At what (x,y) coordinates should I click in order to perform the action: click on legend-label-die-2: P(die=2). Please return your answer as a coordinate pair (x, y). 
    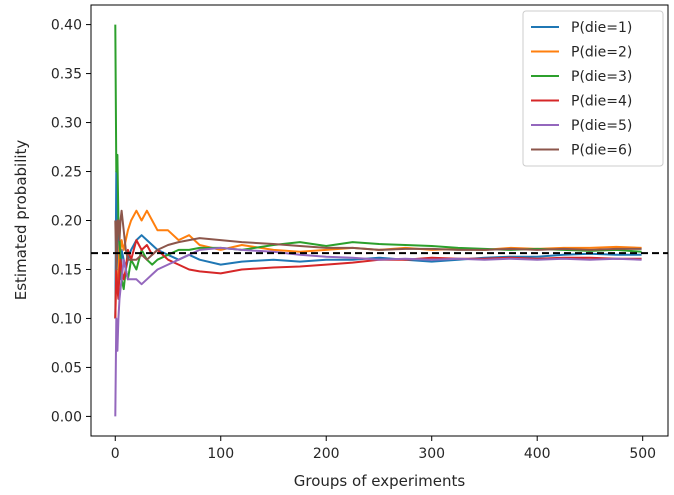
    Looking at the image, I should click on (601, 53).